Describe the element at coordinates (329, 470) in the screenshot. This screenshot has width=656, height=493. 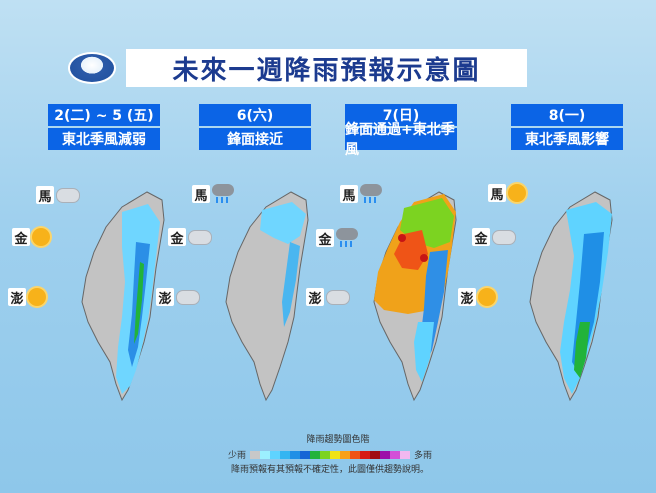
I see `disclaimer-note: 降雨預報有其預報不確定性，此圖僅供趨勢說明。` at that location.